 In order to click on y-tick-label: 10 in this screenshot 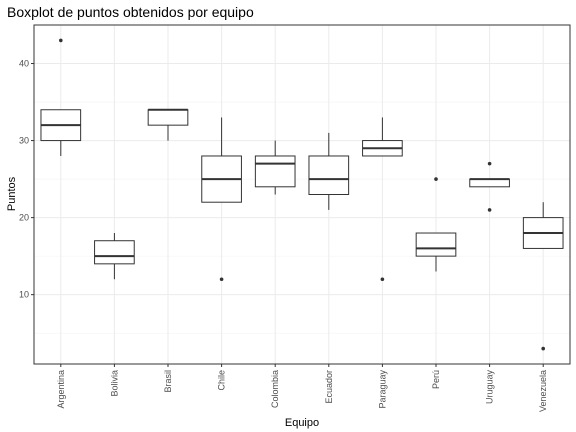, I will do `click(24, 295)`.